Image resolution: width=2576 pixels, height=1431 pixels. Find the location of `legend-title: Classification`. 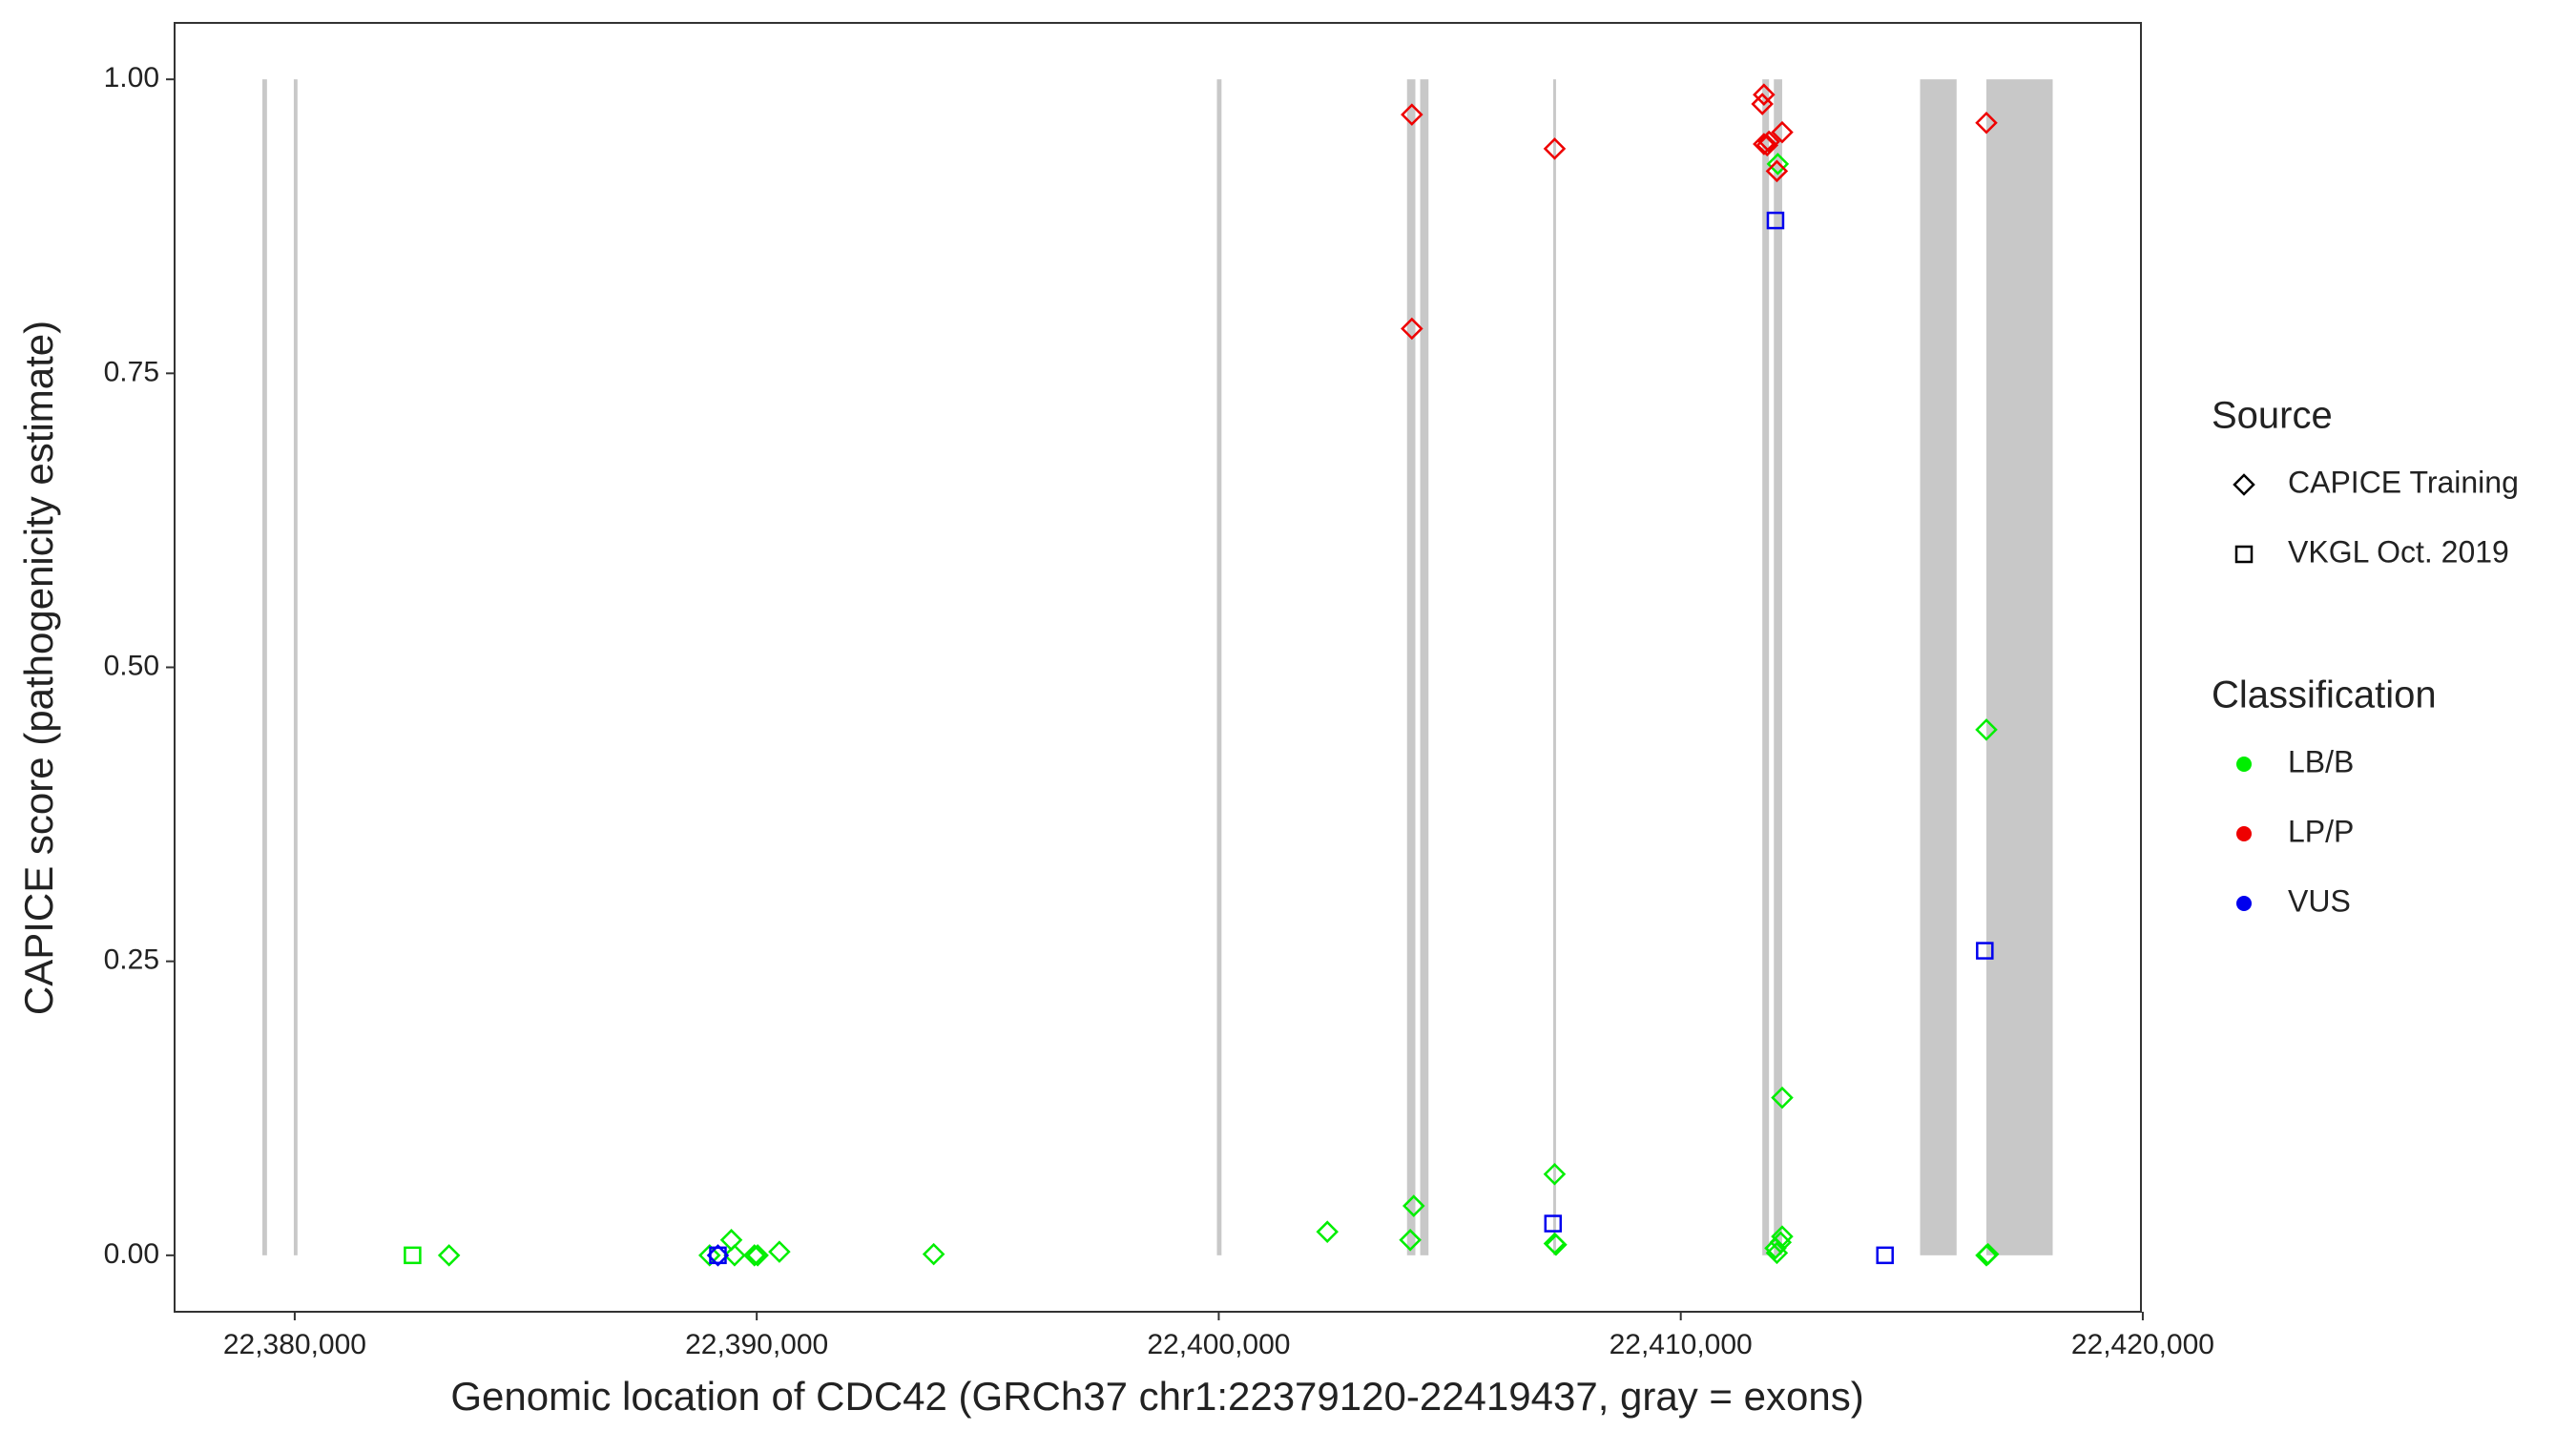

legend-title: Classification is located at coordinates (2324, 695).